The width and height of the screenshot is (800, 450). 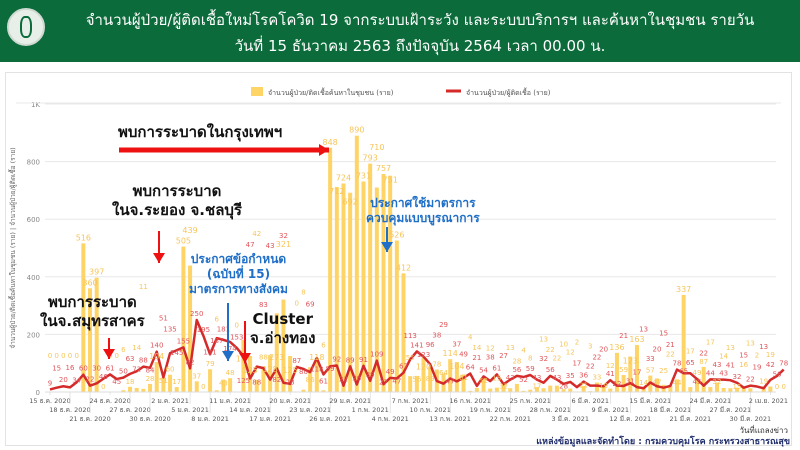 I want to click on x-tick-label: 1 ก.พ. 2021, so click(x=370, y=410).